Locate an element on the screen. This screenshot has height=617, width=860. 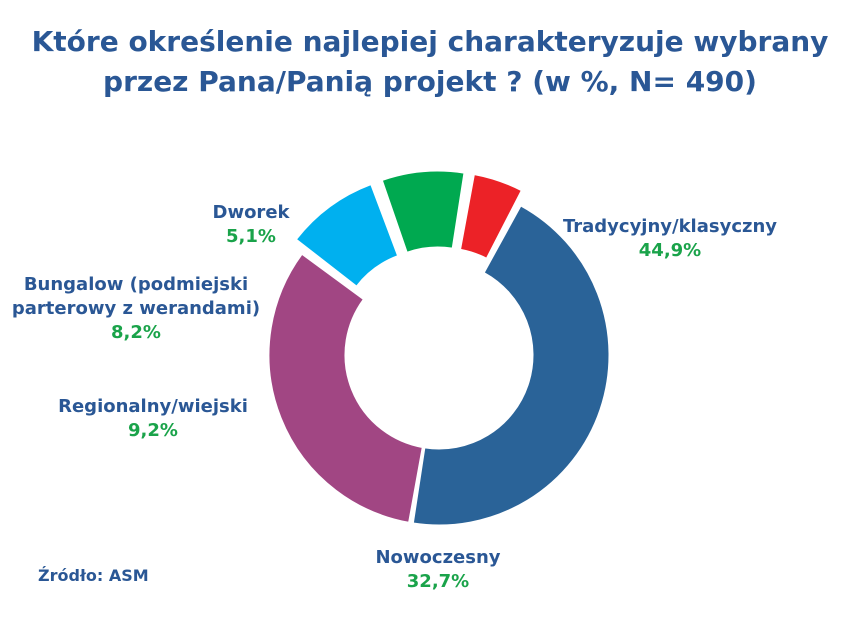
slice-label-value: 32,7% is located at coordinates (438, 581).